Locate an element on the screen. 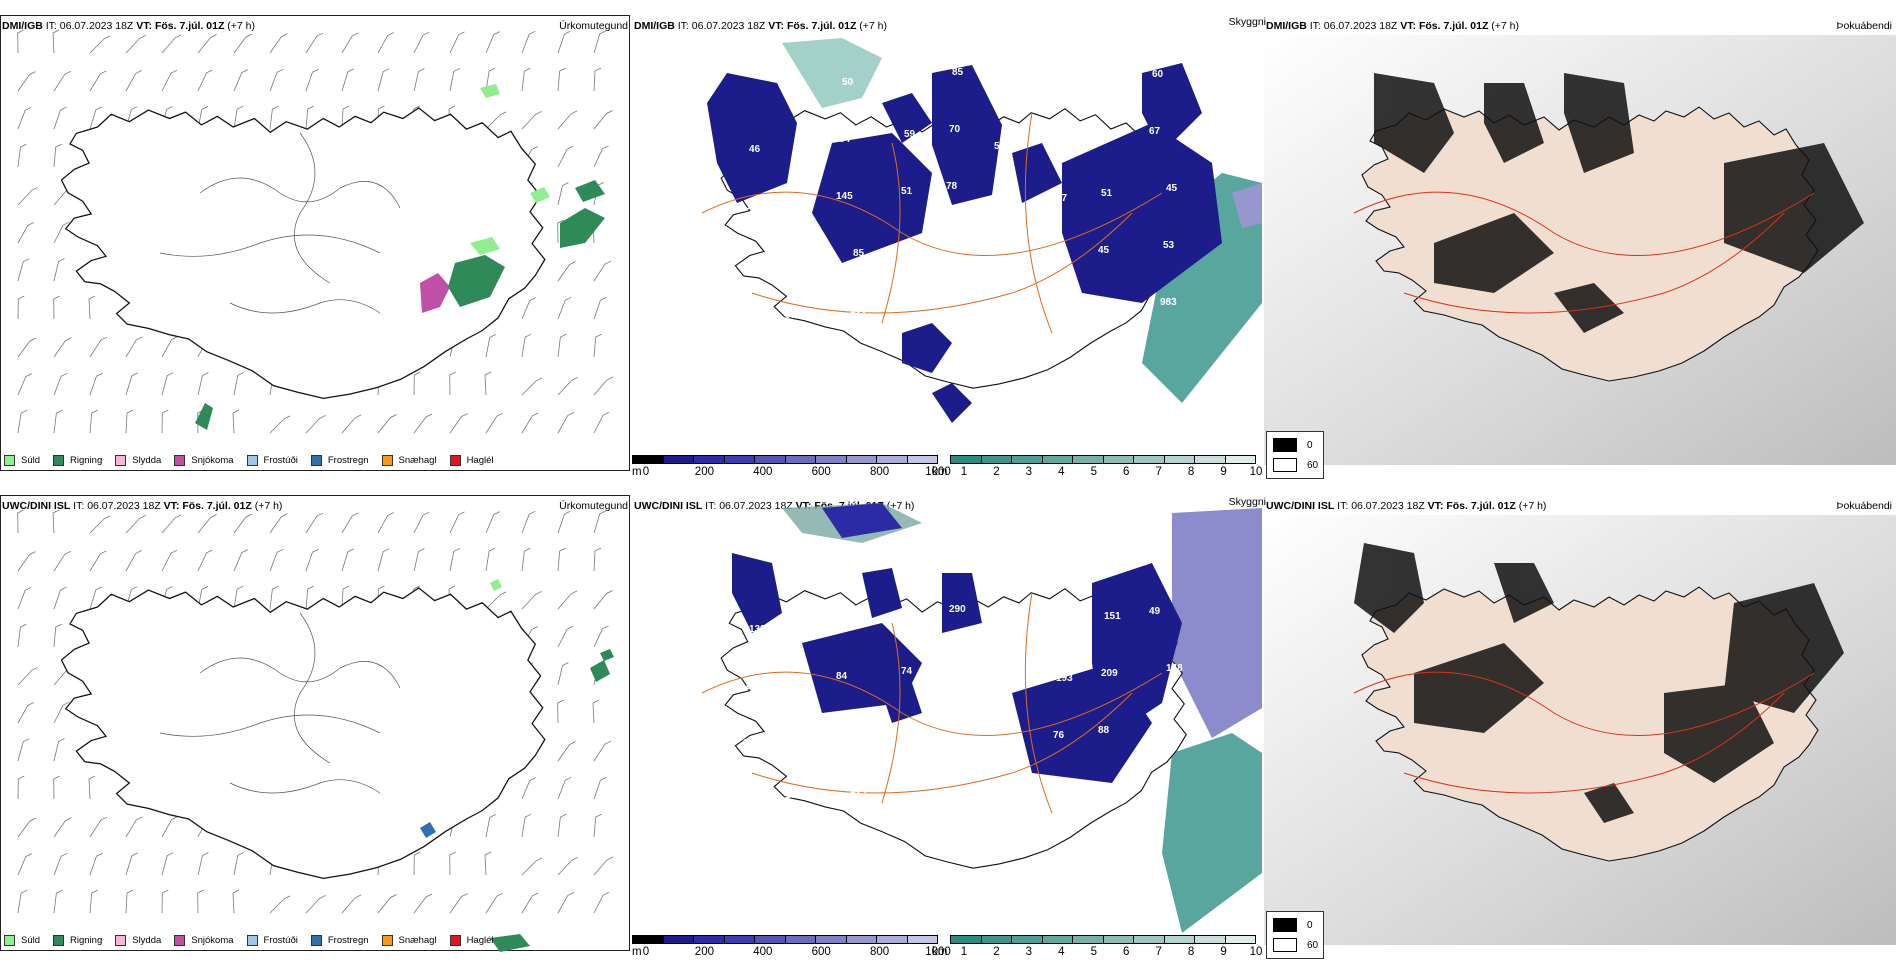 Image resolution: width=1900 pixels, height=965 pixels. legend-item: Haglél is located at coordinates (471, 940).